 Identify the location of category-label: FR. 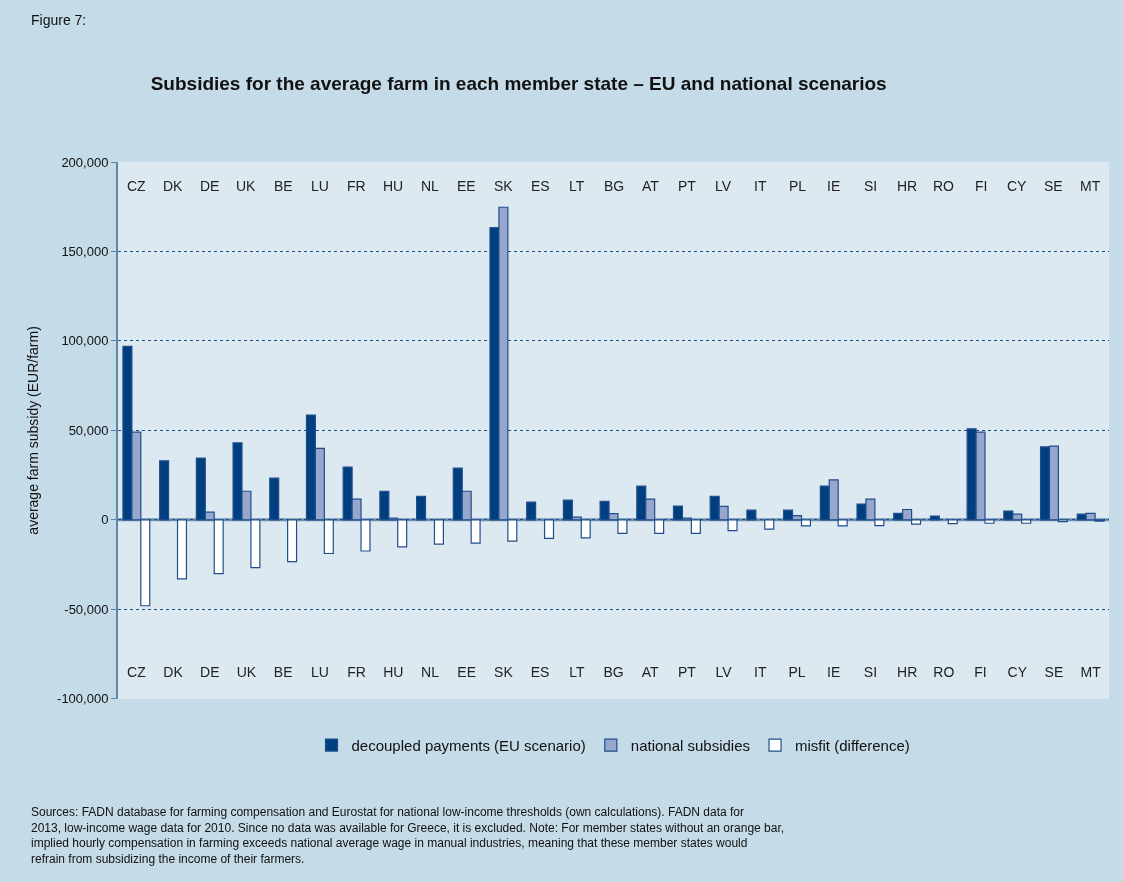
(356, 672).